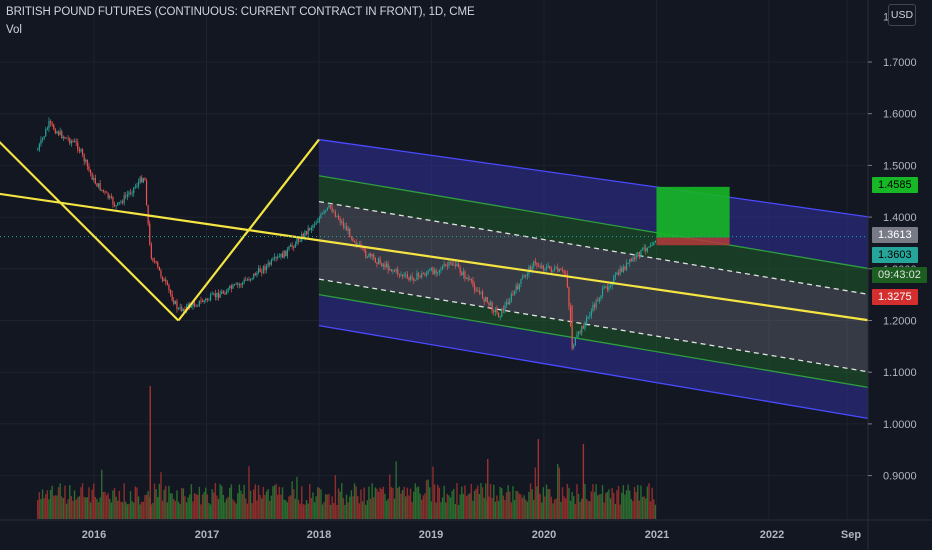  I want to click on price-tick-label-top: 1., so click(887, 17).